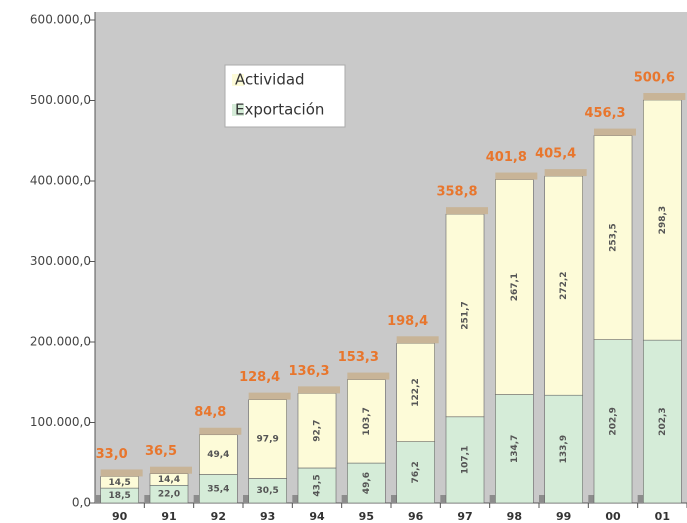  What do you see at coordinates (267, 516) in the screenshot?
I see `x-tick-label: 93` at bounding box center [267, 516].